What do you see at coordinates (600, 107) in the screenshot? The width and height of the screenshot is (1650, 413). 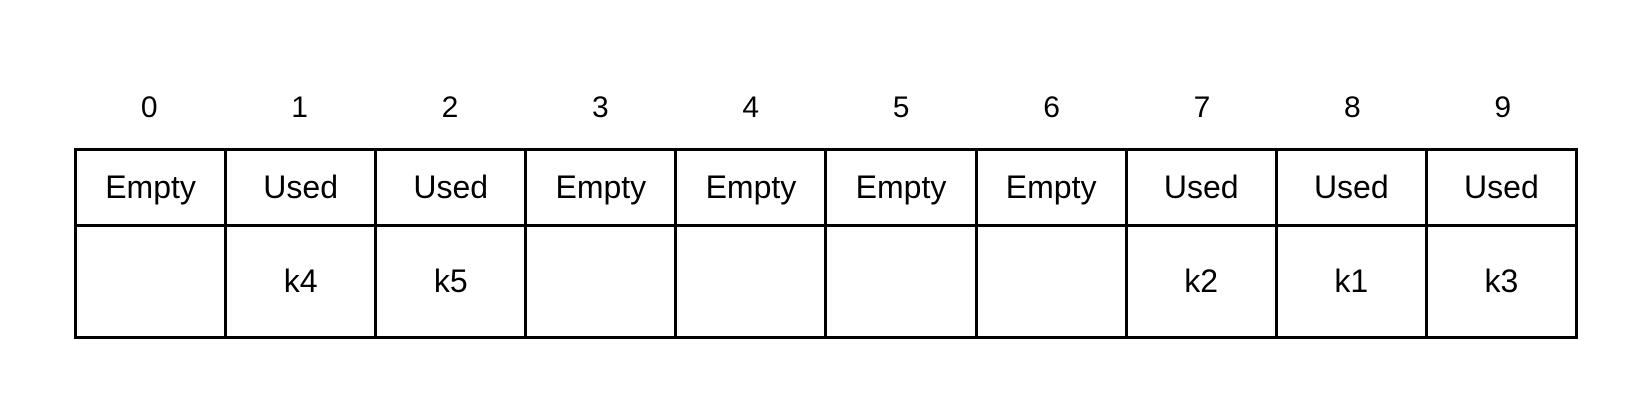 I see `slot-index: 3` at bounding box center [600, 107].